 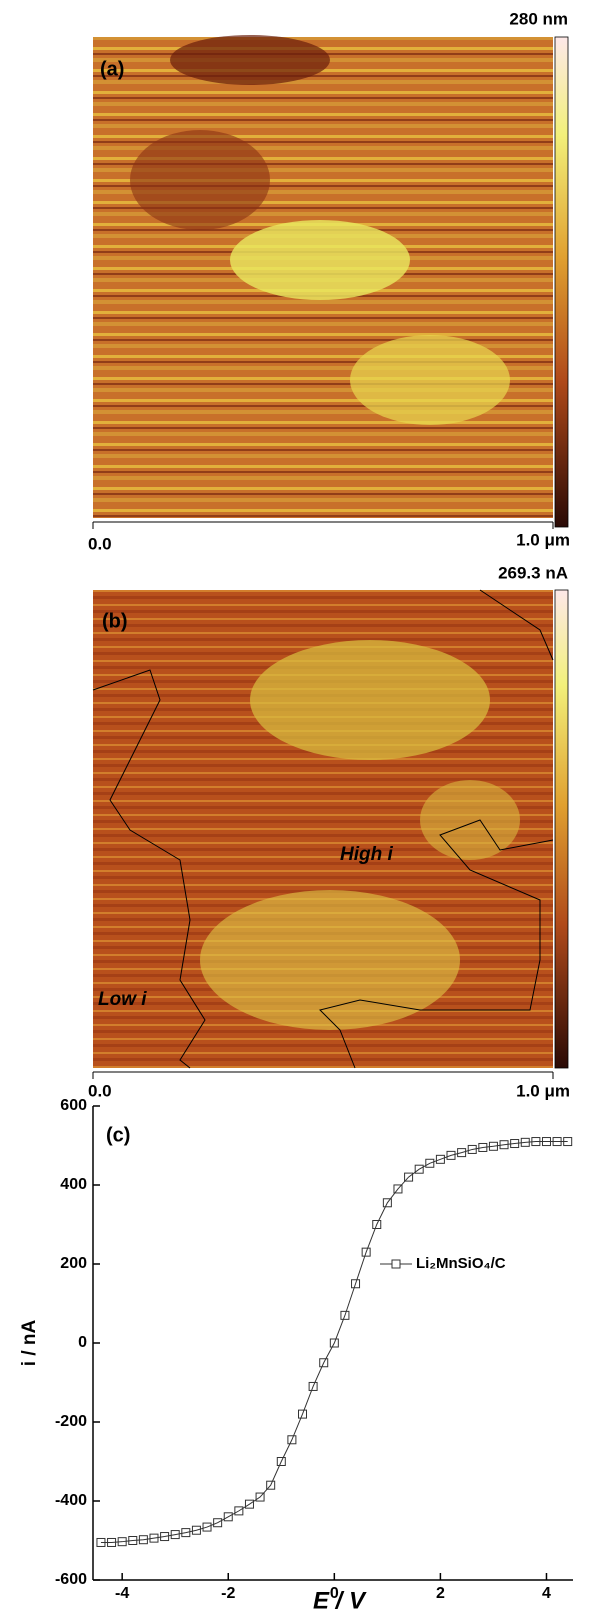 I want to click on scale-max: 280 nm, so click(x=538, y=18).